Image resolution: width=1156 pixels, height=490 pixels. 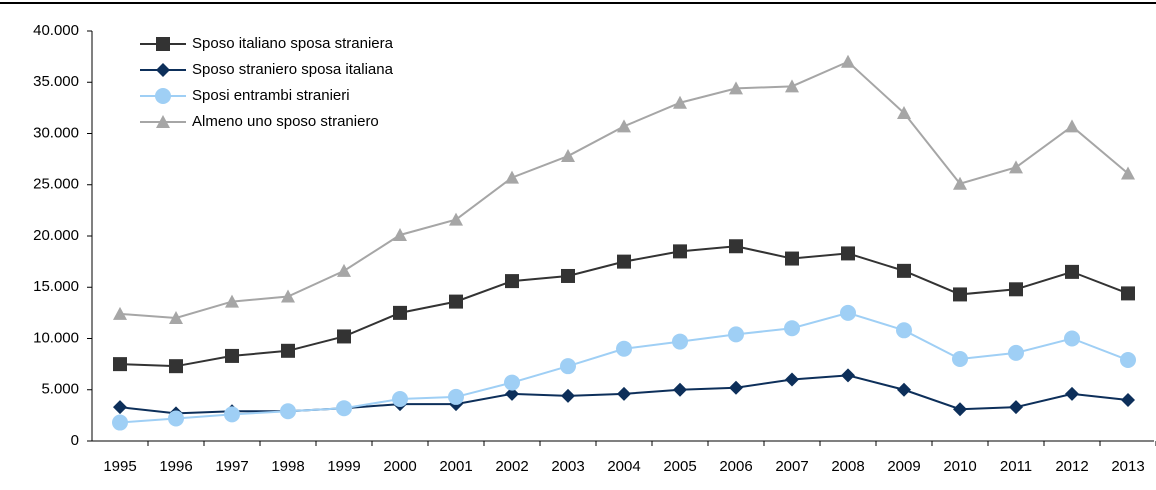 I want to click on x-tick-label: 2005, so click(x=679, y=466).